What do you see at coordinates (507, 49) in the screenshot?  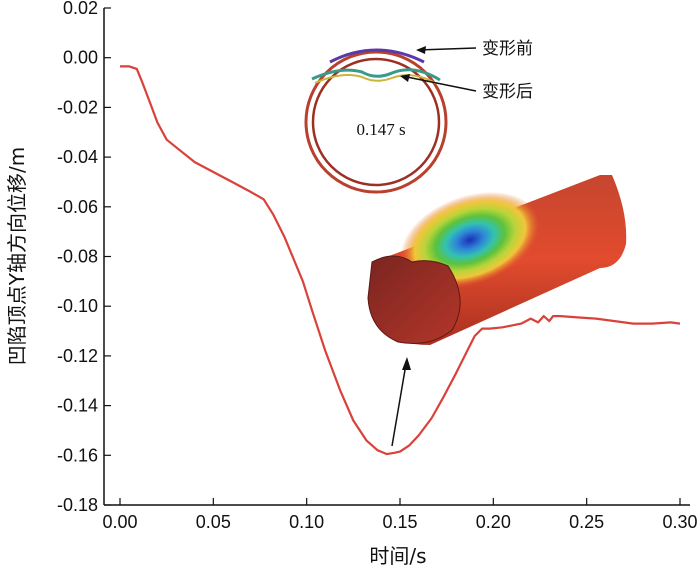 I see `before-label: 变形前` at bounding box center [507, 49].